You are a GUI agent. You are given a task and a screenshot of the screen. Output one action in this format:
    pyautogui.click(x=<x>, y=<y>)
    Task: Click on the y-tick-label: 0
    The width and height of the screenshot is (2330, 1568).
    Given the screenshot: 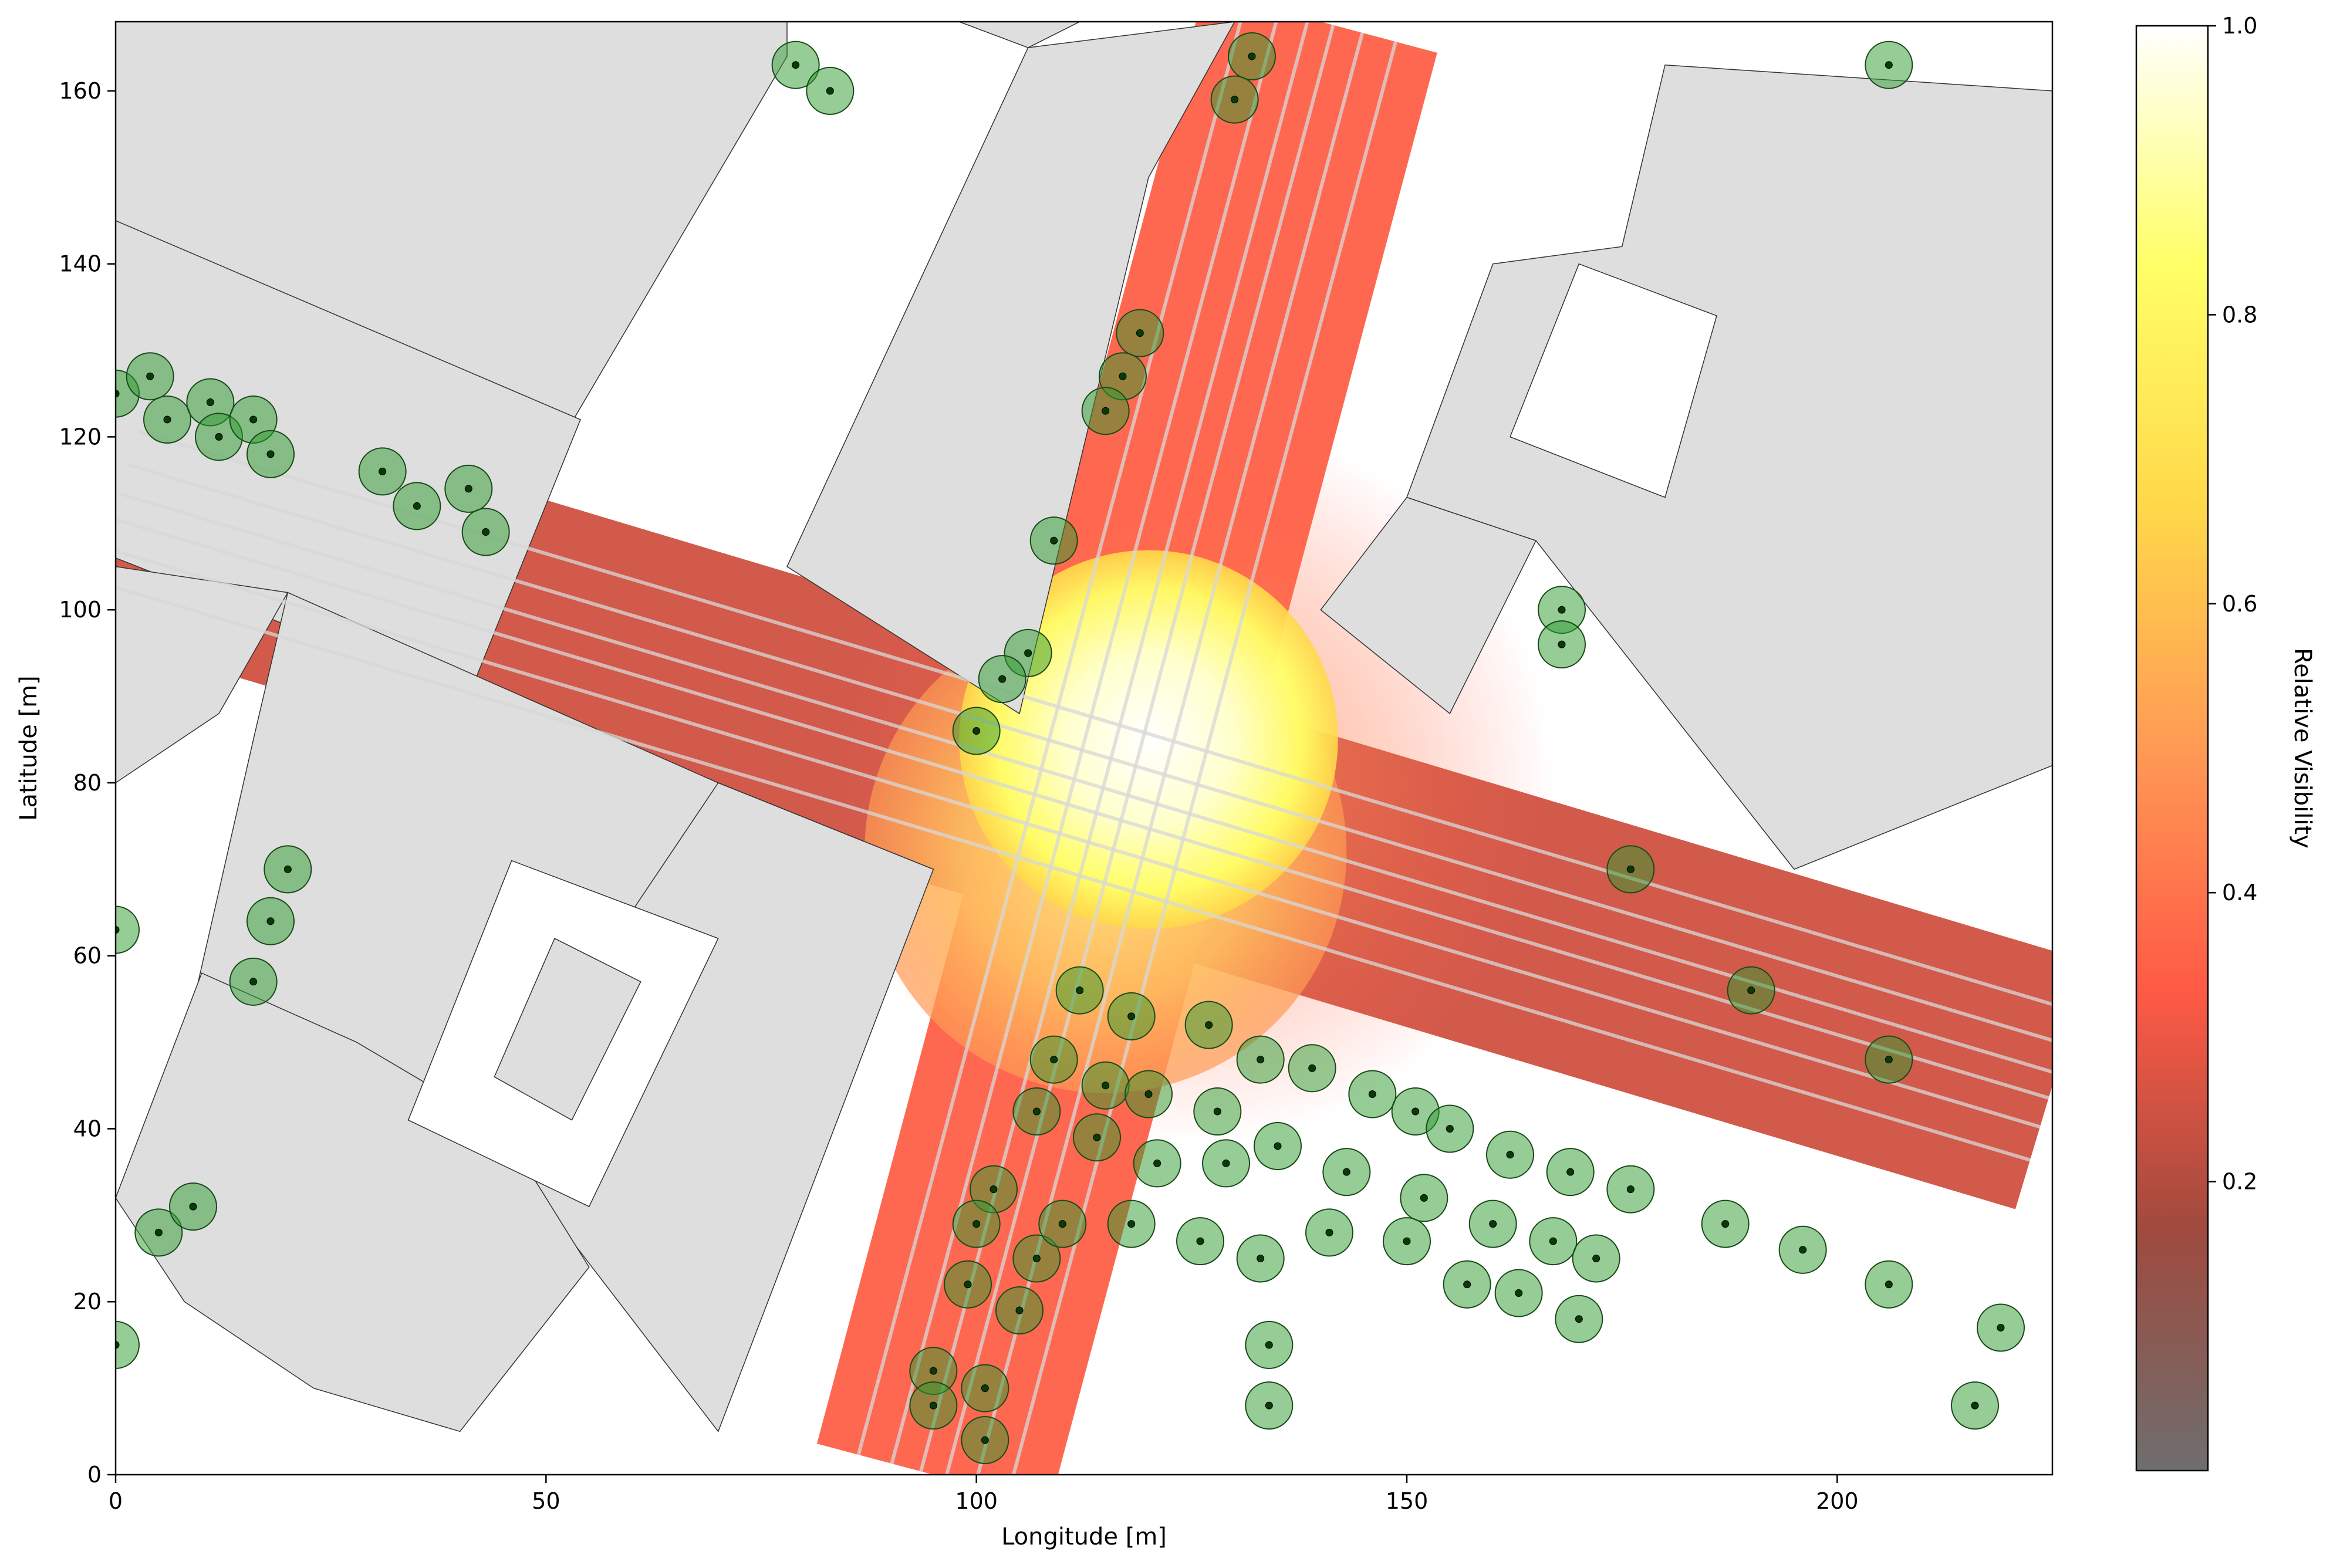 What is the action you would take?
    pyautogui.click(x=94, y=1475)
    